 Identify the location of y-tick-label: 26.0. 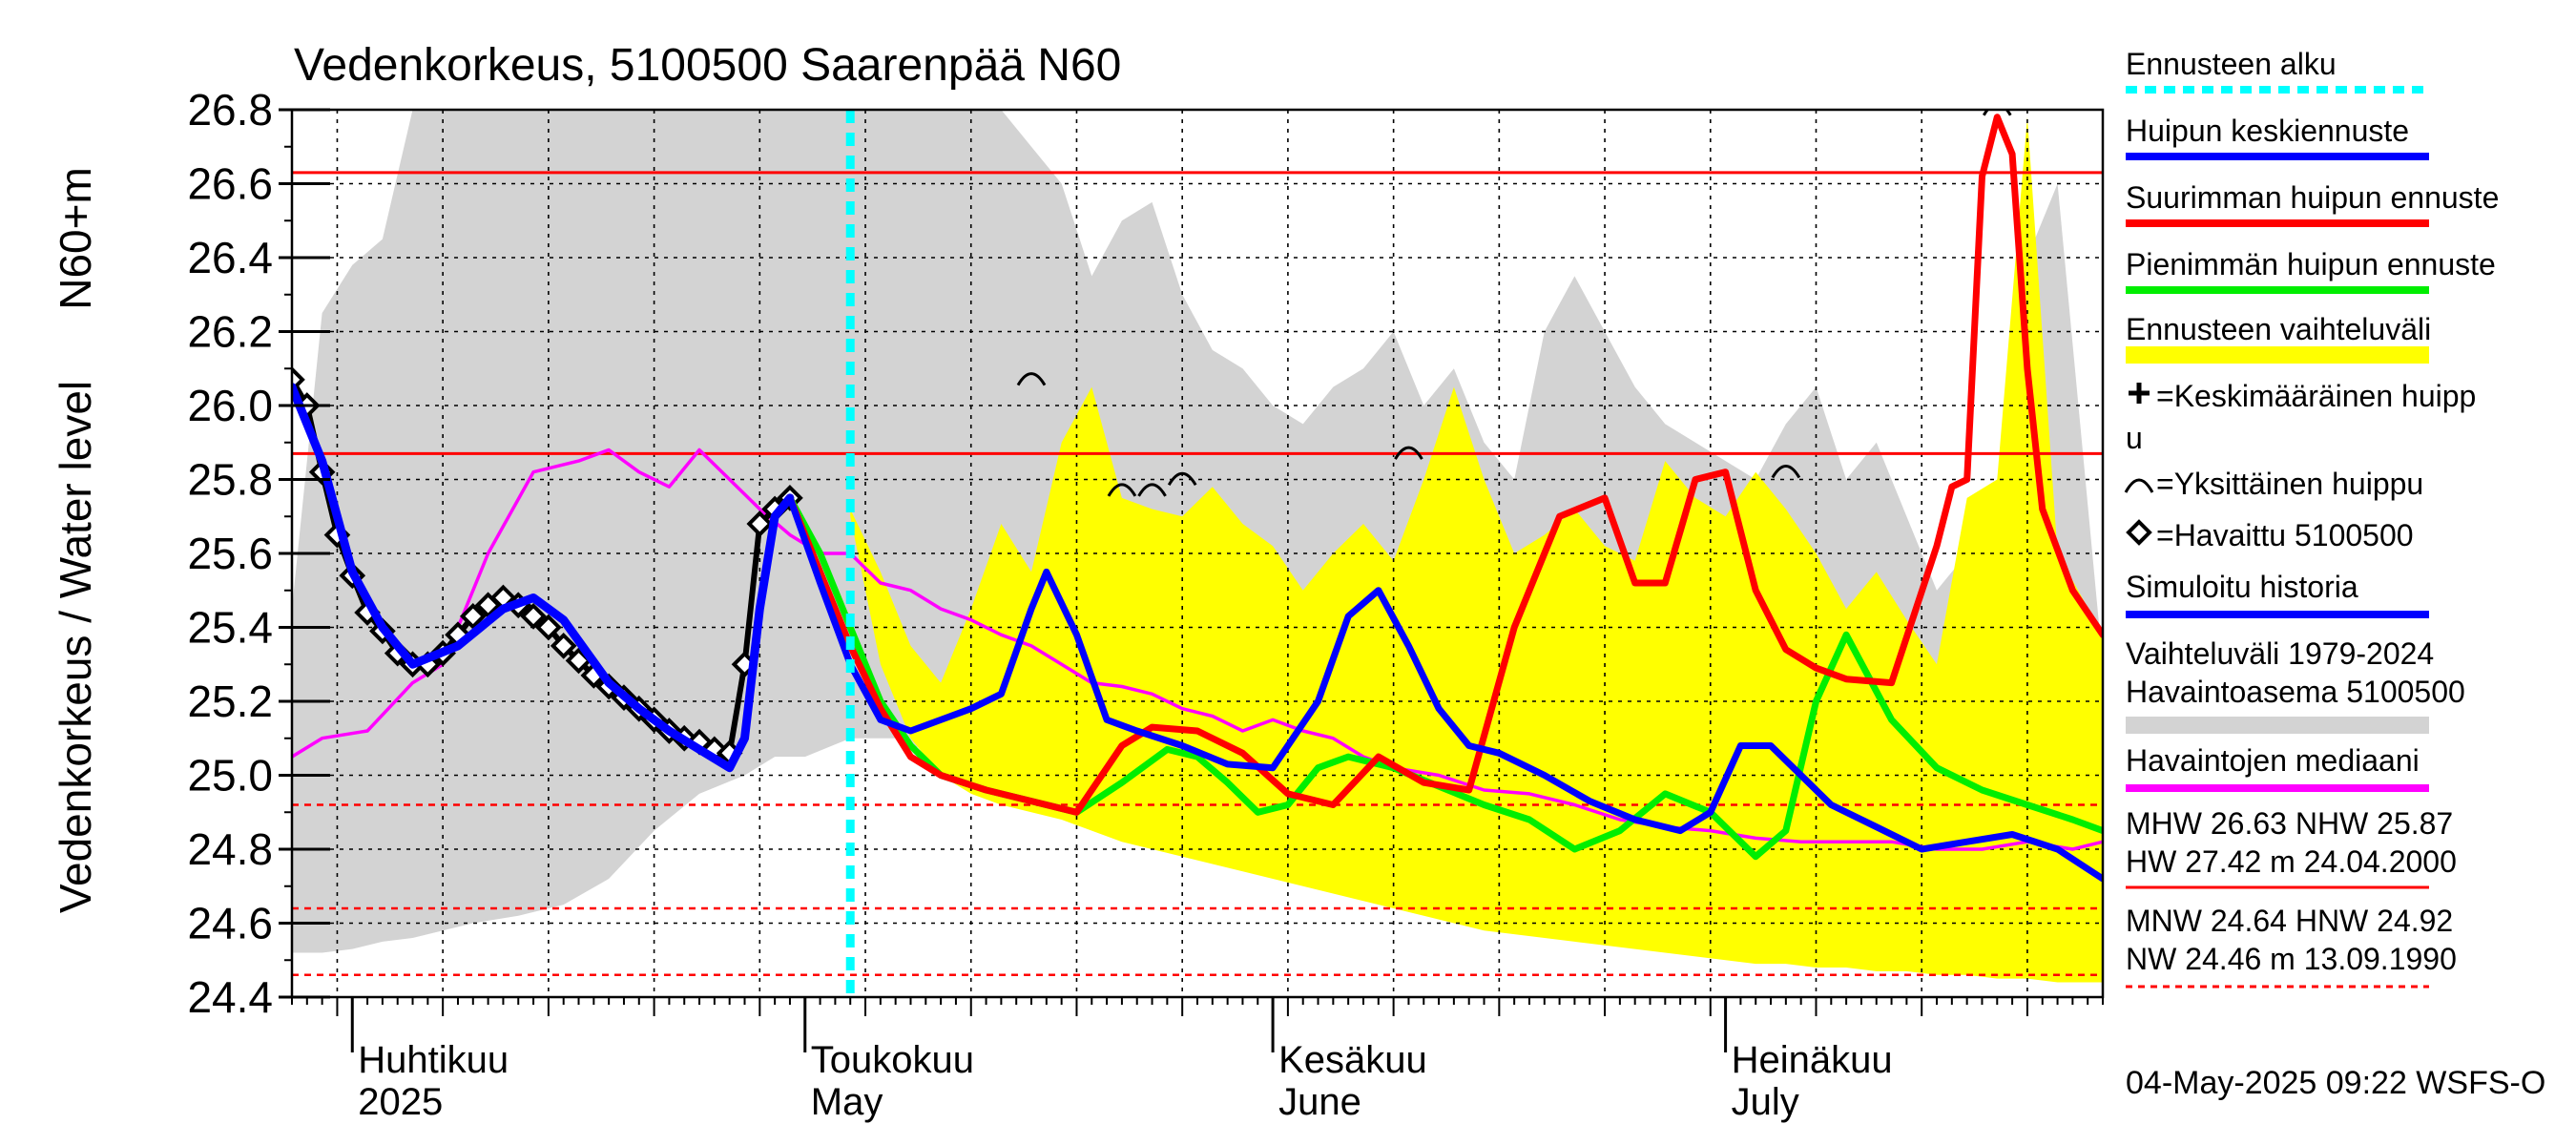
(230, 405).